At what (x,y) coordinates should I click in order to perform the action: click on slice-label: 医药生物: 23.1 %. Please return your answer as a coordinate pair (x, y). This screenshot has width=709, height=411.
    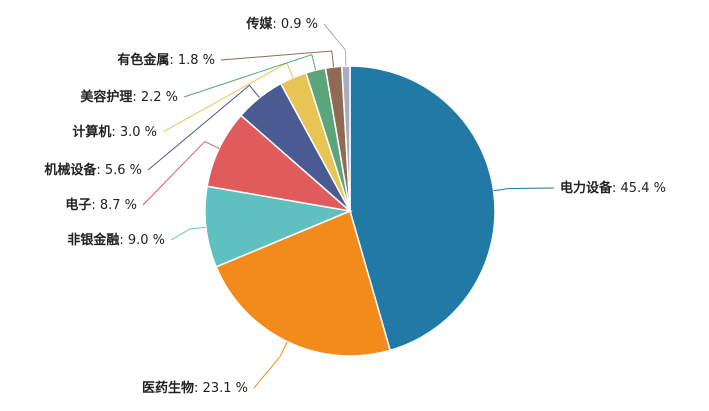
    Looking at the image, I should click on (195, 388).